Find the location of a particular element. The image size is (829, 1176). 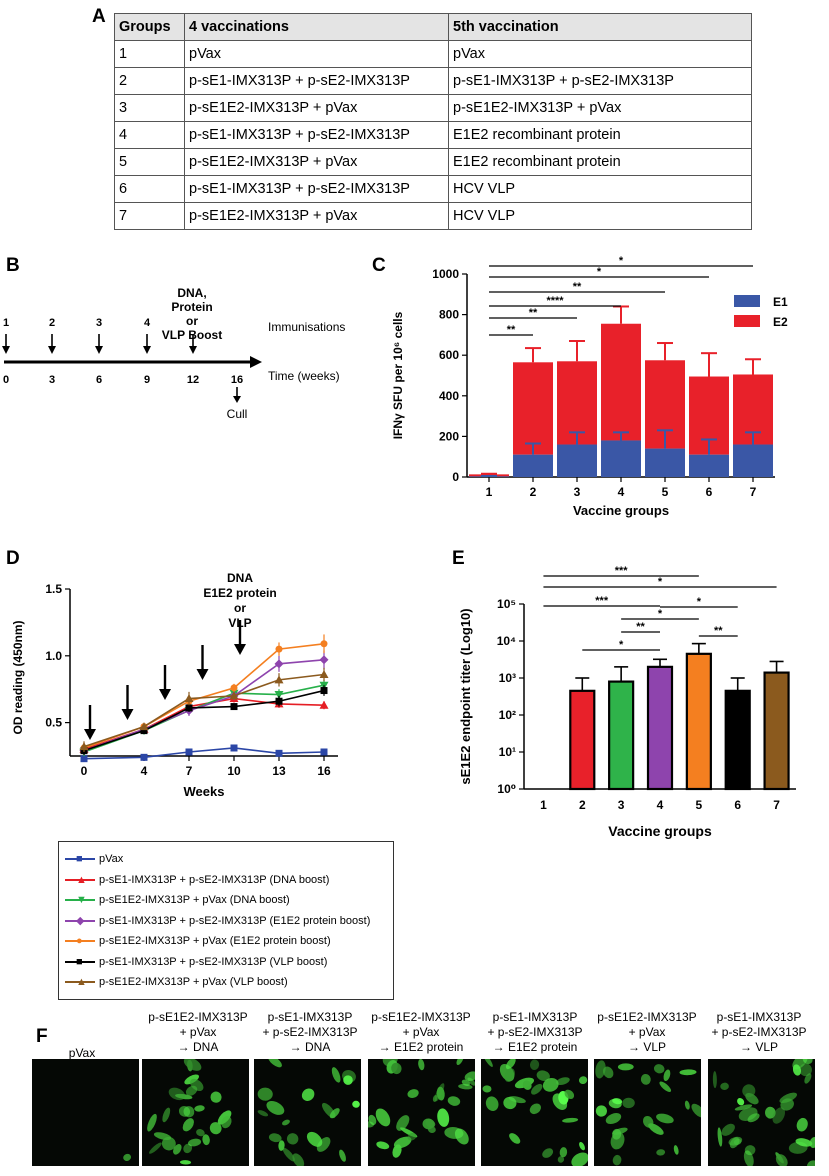

x-tick-label: 7 is located at coordinates (753, 492).